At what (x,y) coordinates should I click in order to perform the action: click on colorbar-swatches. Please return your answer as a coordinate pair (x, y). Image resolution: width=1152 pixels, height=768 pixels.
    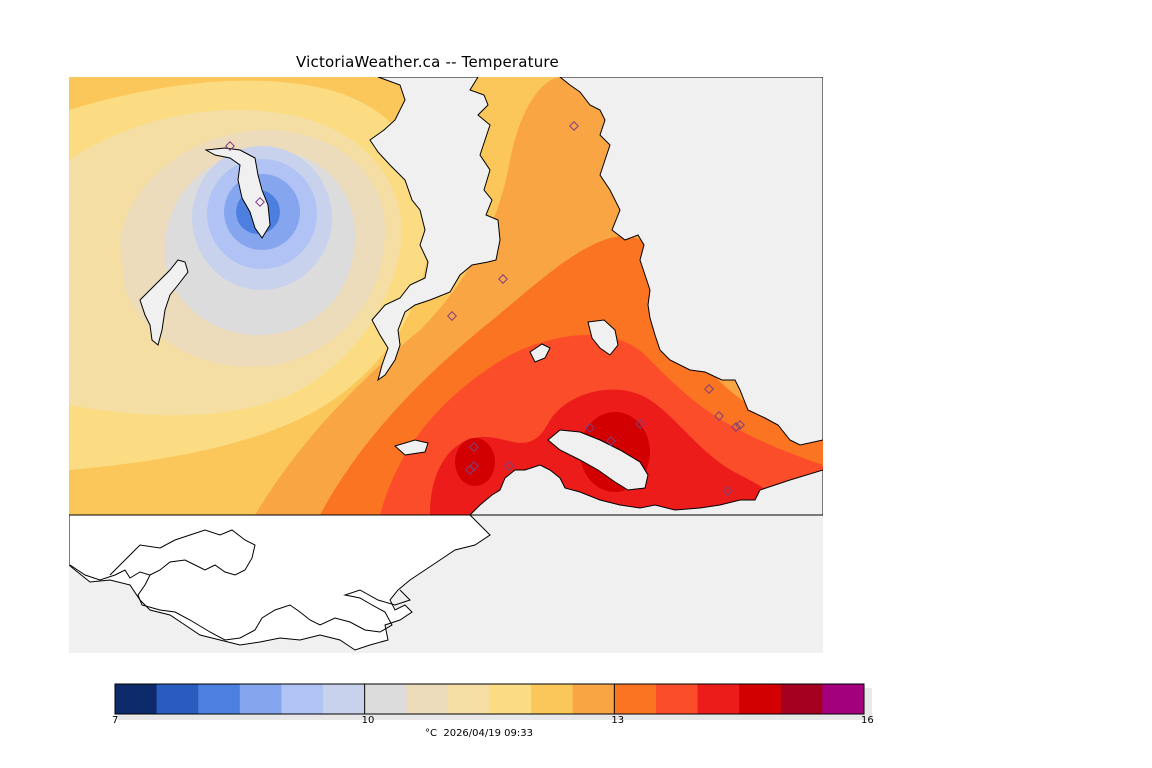
    Looking at the image, I should click on (490, 699).